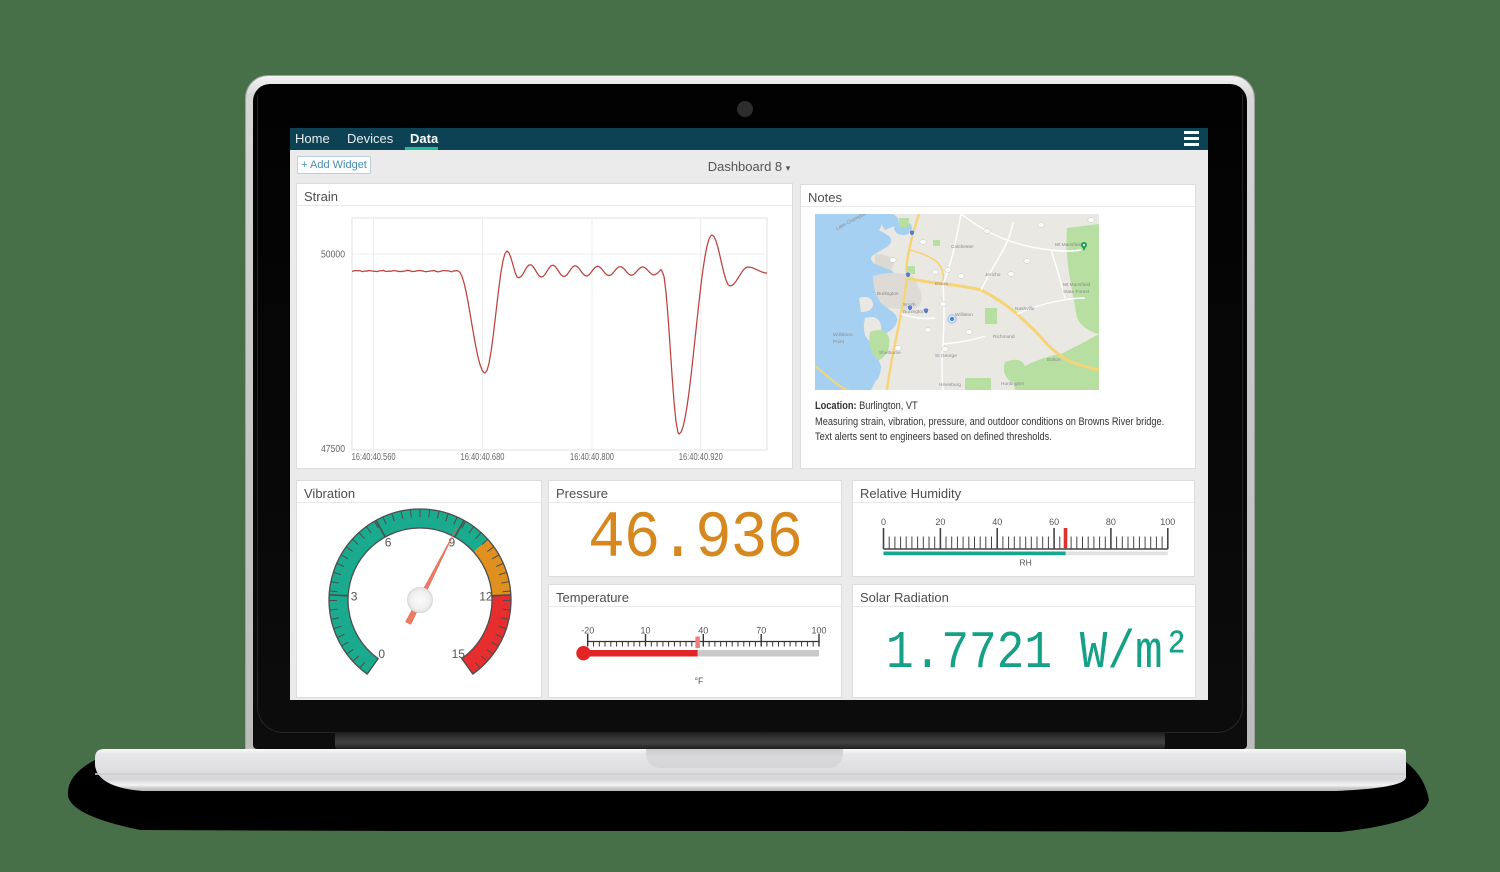  What do you see at coordinates (962, 247) in the screenshot?
I see `svg-text: Colchester` at bounding box center [962, 247].